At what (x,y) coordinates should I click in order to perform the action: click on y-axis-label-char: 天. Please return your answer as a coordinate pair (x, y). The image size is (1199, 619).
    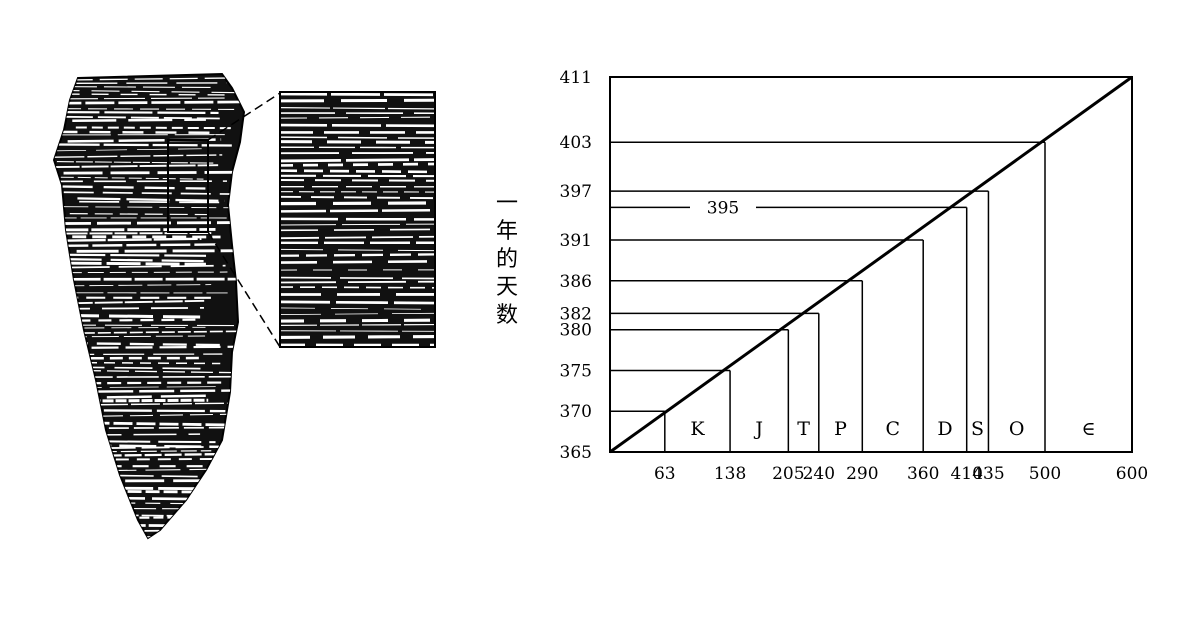
    Looking at the image, I should click on (507, 287).